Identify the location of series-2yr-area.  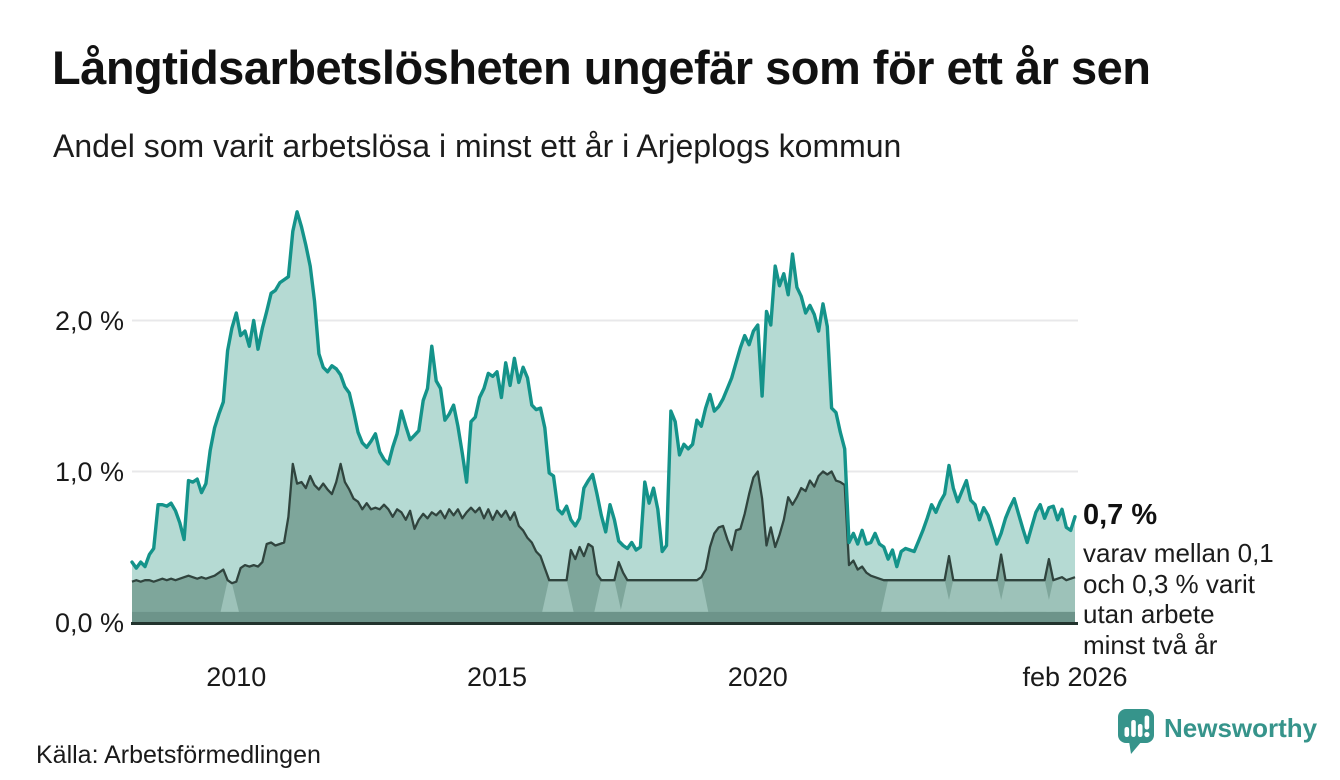
(603, 543).